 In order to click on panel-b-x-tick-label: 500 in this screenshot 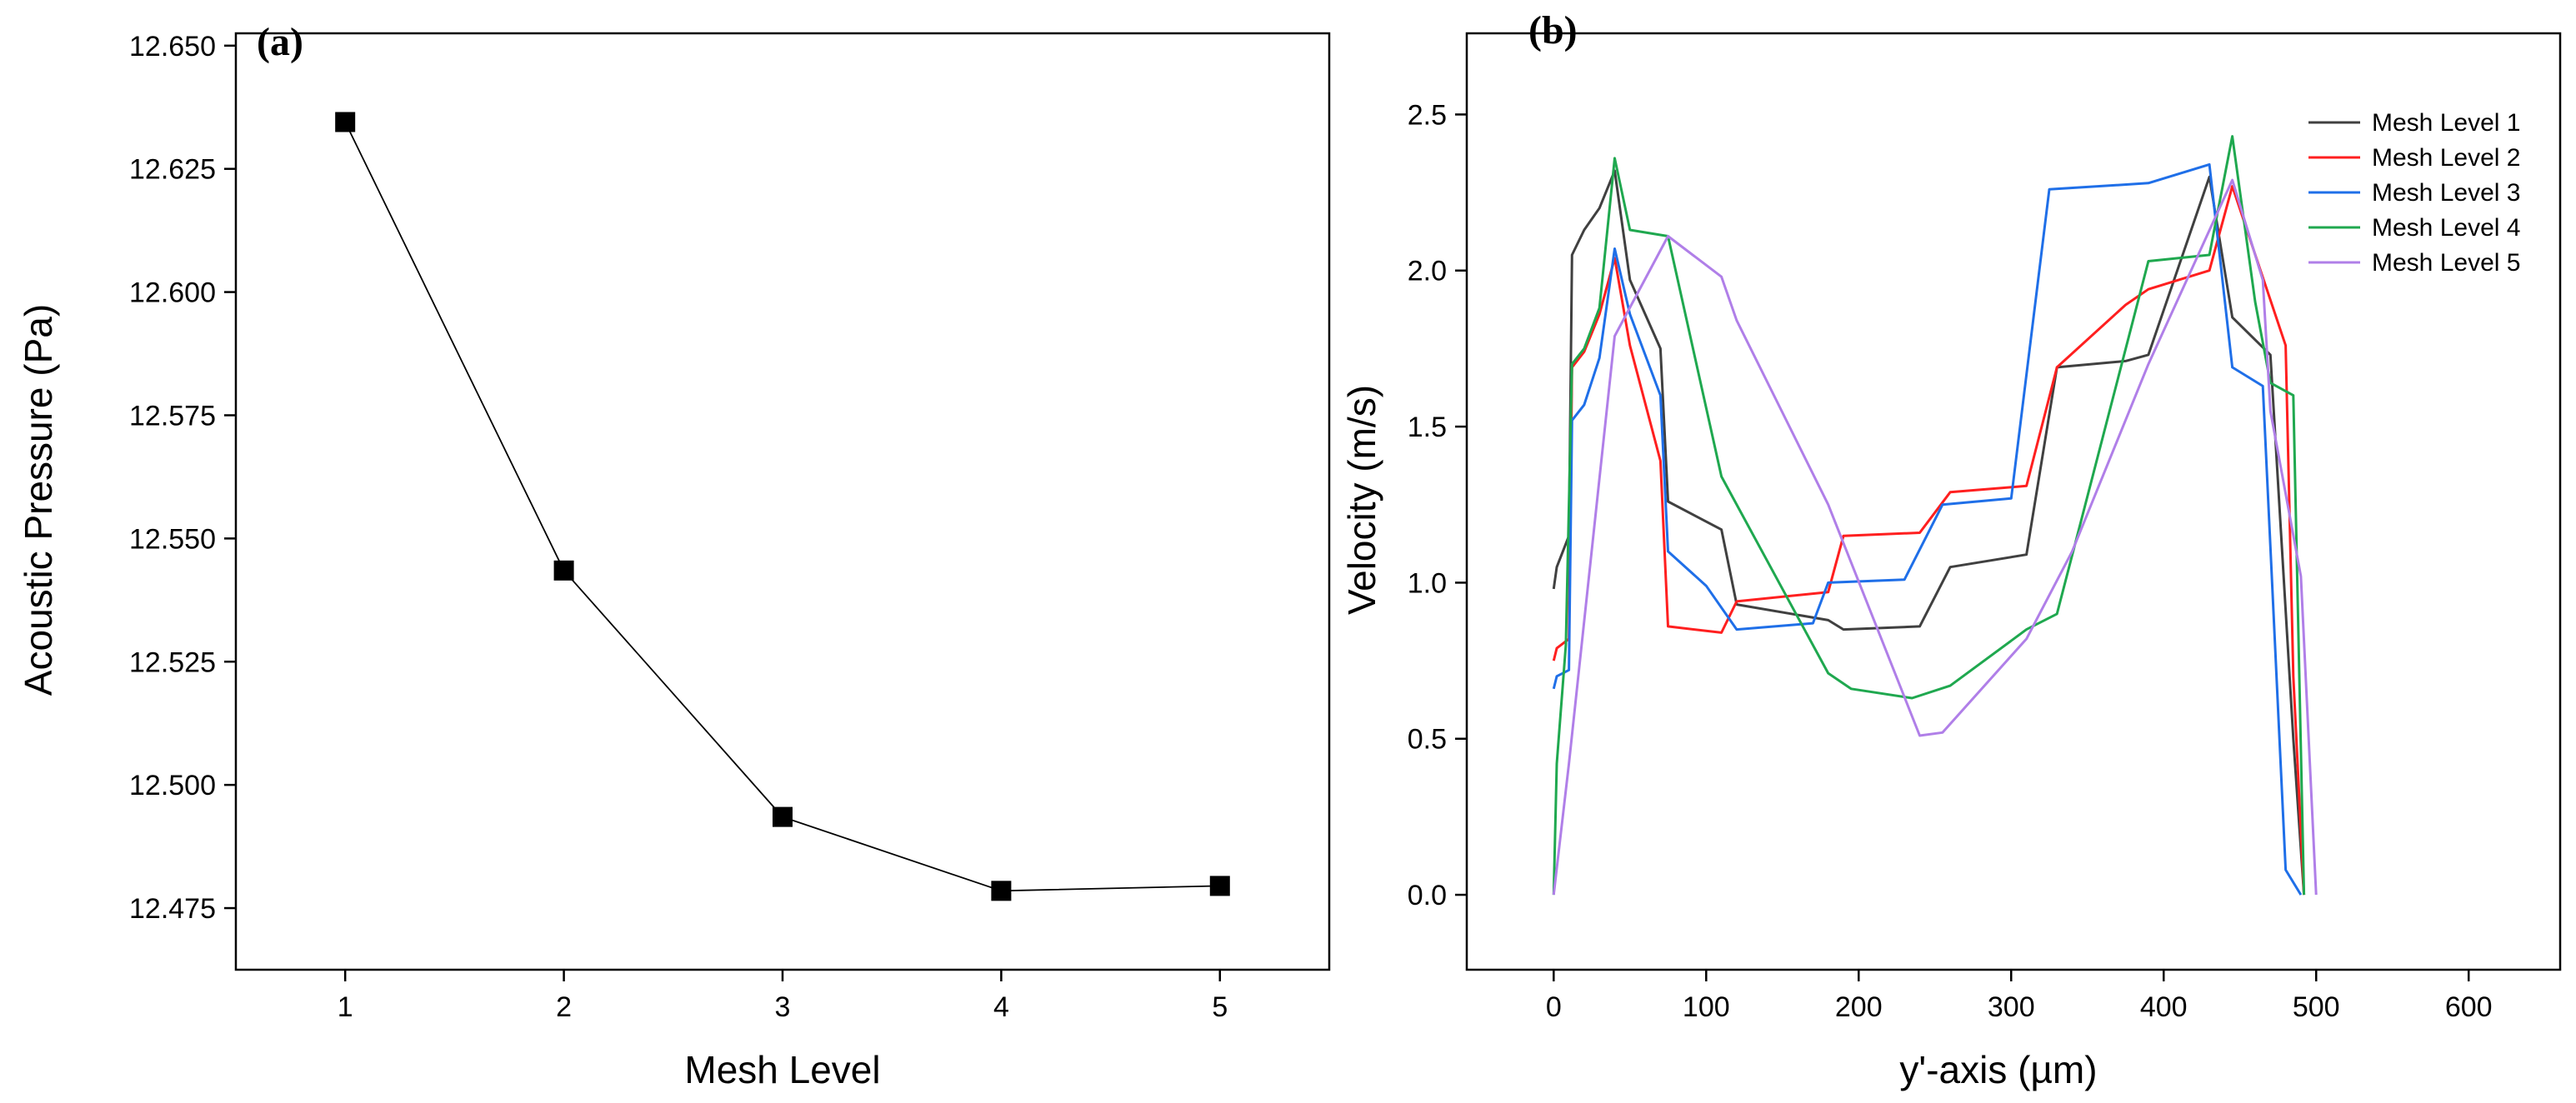, I will do `click(2317, 1007)`.